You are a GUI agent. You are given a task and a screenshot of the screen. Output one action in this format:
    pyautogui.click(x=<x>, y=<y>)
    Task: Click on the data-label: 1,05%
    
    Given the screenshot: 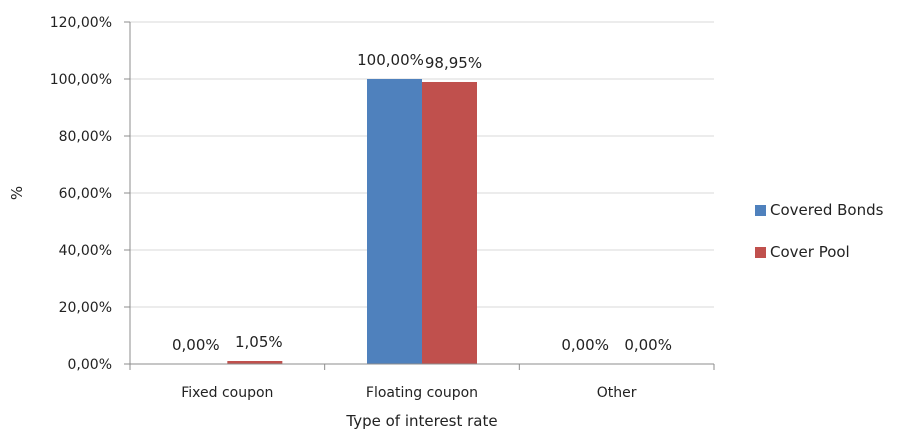 What is the action you would take?
    pyautogui.click(x=259, y=342)
    